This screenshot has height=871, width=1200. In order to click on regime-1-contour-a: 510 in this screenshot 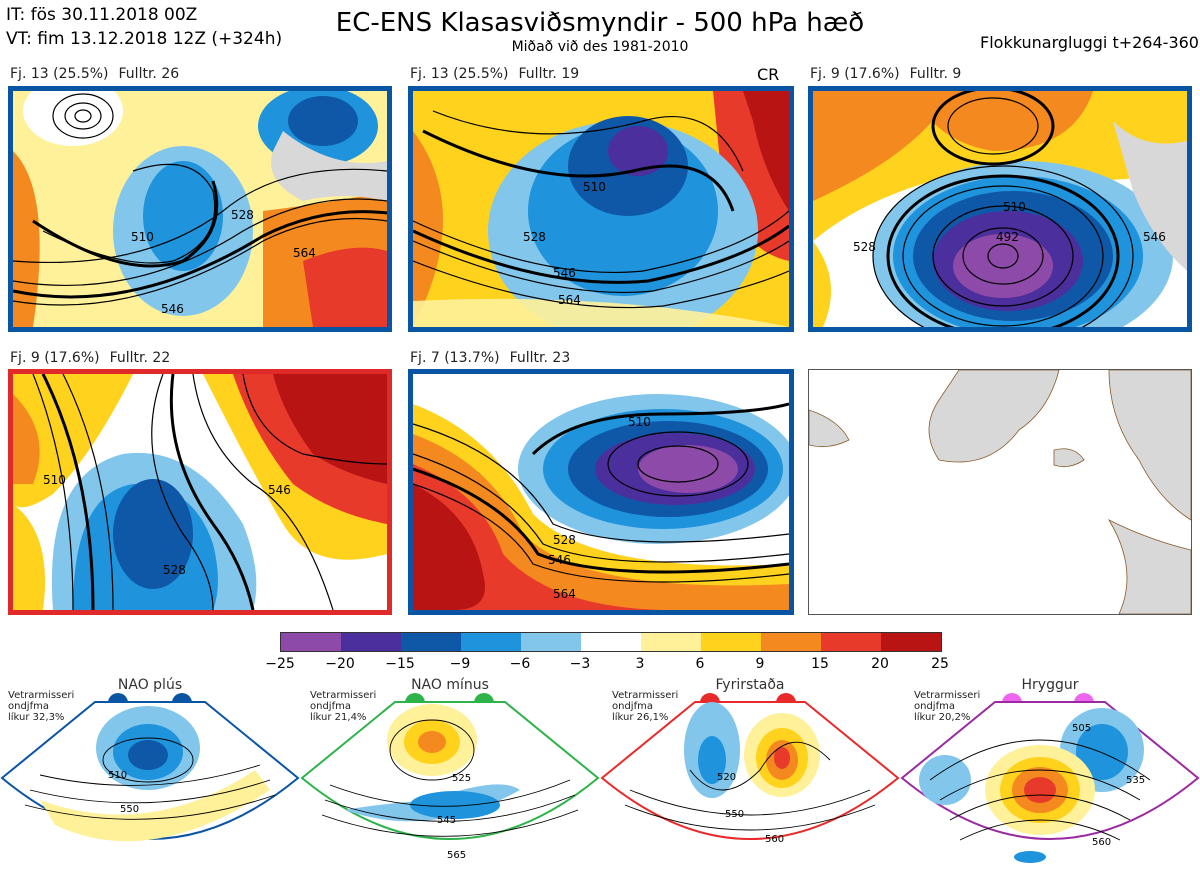, I will do `click(117, 775)`.